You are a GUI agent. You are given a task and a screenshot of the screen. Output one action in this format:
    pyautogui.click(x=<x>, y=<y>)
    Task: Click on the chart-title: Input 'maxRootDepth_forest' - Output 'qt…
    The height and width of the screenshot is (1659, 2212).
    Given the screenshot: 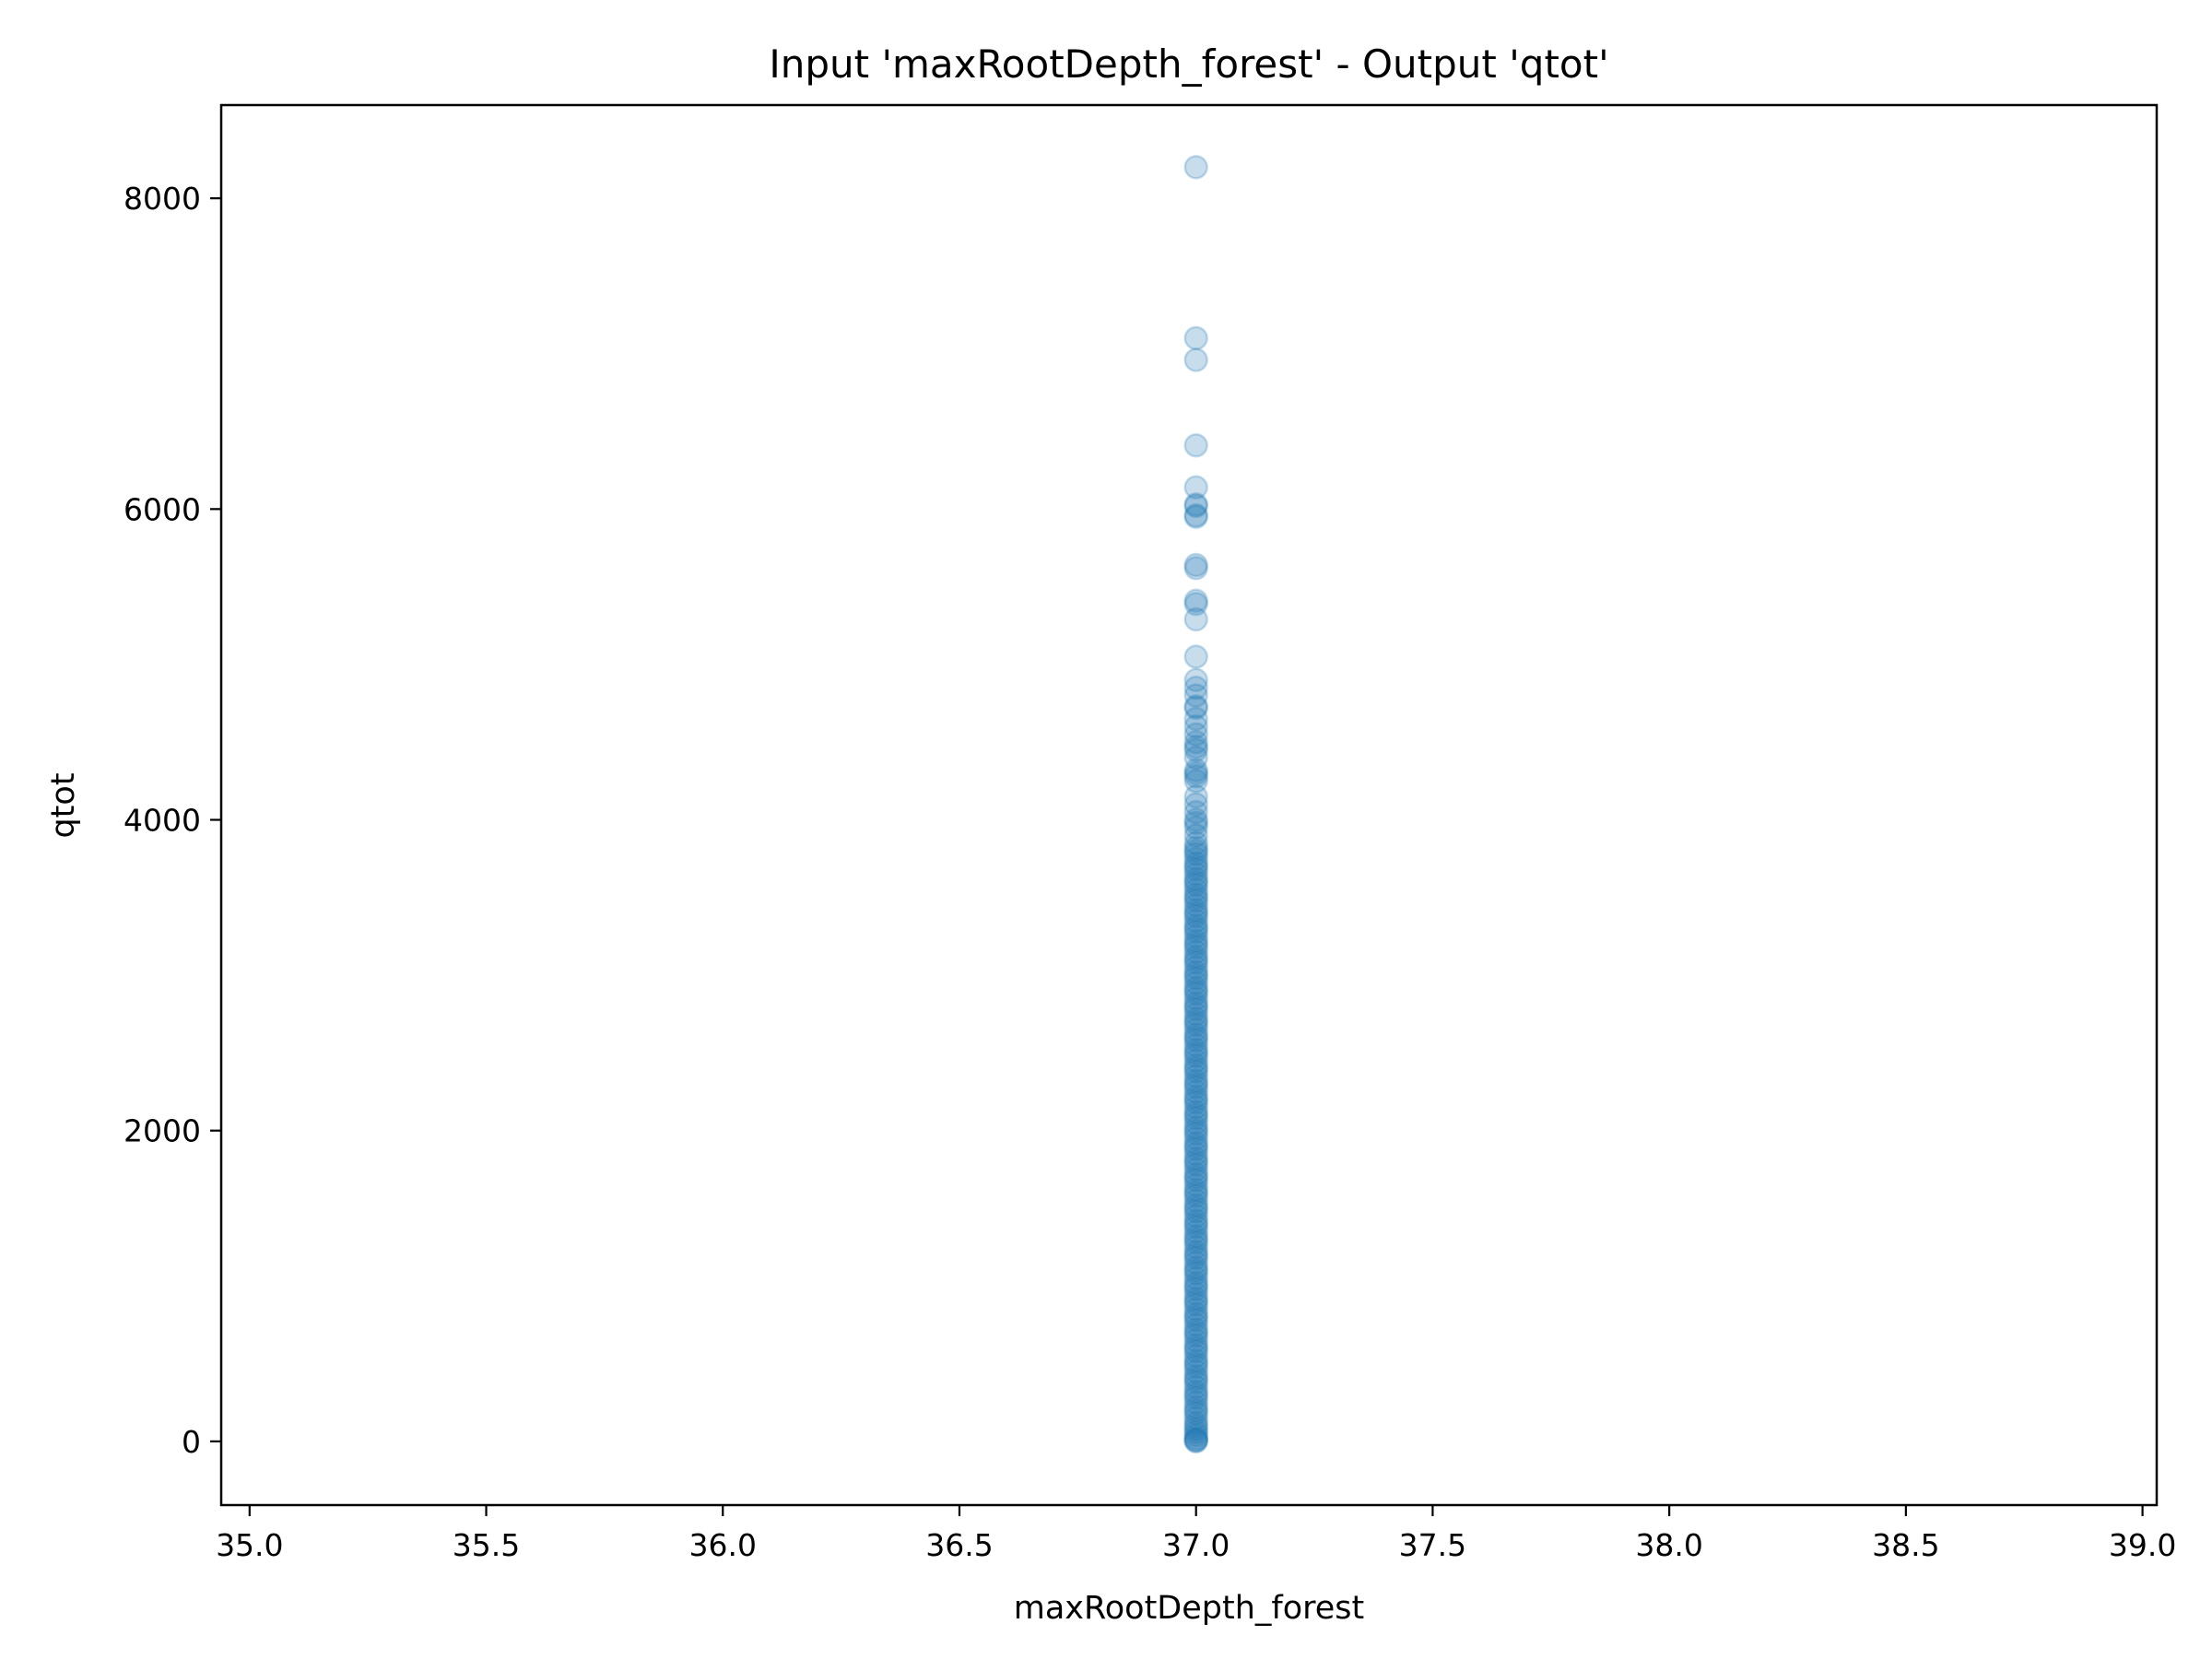 What is the action you would take?
    pyautogui.click(x=1188, y=64)
    